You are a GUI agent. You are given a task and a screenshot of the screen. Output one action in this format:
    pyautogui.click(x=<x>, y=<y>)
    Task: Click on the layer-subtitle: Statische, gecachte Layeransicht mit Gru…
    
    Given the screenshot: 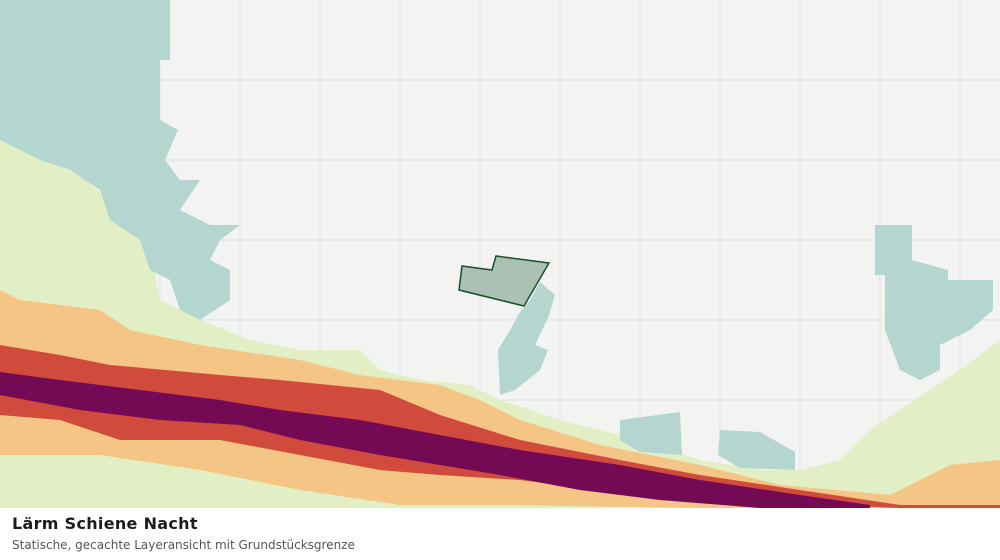 What is the action you would take?
    pyautogui.click(x=183, y=545)
    